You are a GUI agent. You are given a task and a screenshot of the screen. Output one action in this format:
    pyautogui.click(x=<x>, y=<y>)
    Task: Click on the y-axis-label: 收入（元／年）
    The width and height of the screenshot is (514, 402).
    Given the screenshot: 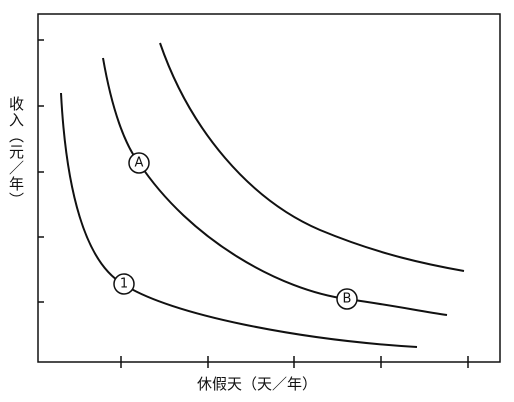 What is the action you would take?
    pyautogui.click(x=16, y=152)
    